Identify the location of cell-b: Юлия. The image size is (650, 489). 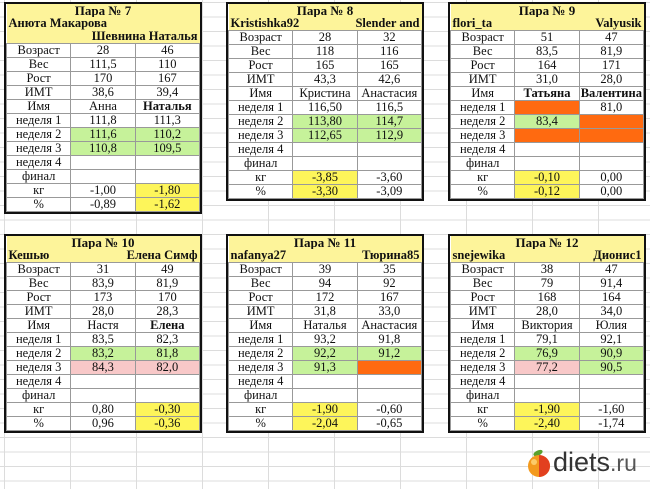
(611, 325).